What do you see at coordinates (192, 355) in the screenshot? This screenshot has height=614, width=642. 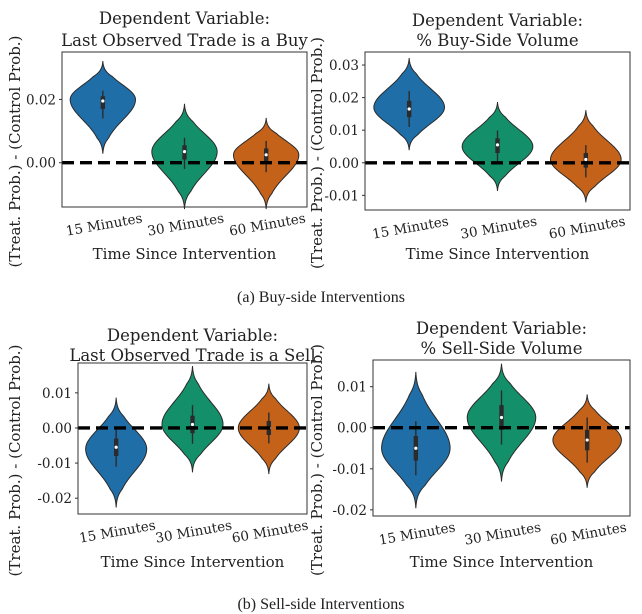 I see `chart-title-line-2: Last Observed Trade is a Sell` at bounding box center [192, 355].